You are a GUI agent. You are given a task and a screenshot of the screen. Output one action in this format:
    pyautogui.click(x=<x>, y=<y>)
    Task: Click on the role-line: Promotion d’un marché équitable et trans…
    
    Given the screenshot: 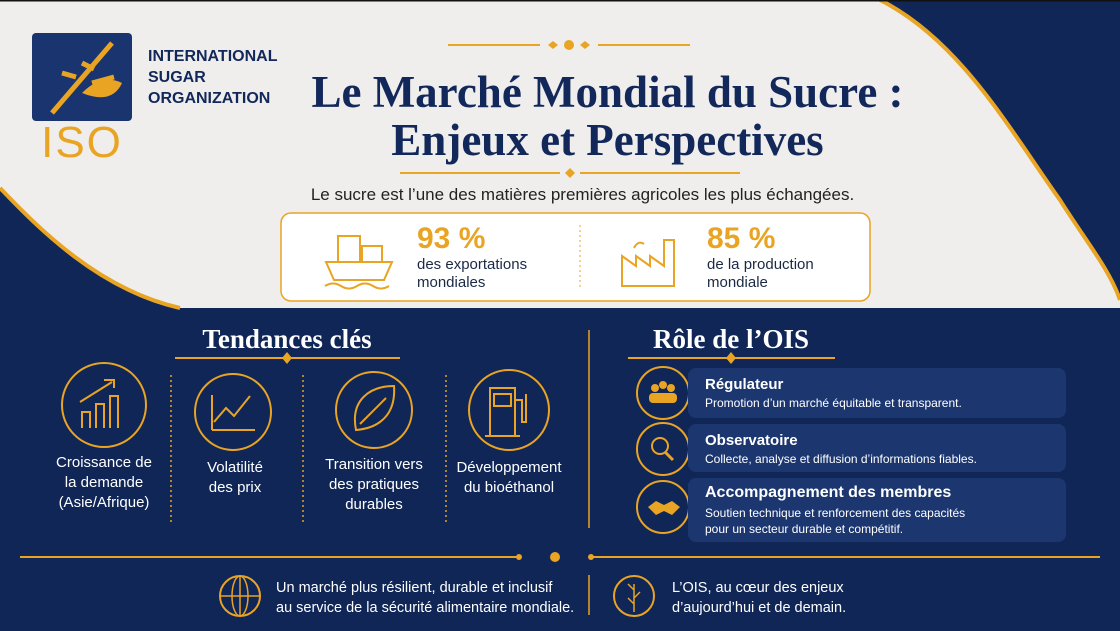 What is the action you would take?
    pyautogui.click(x=833, y=403)
    